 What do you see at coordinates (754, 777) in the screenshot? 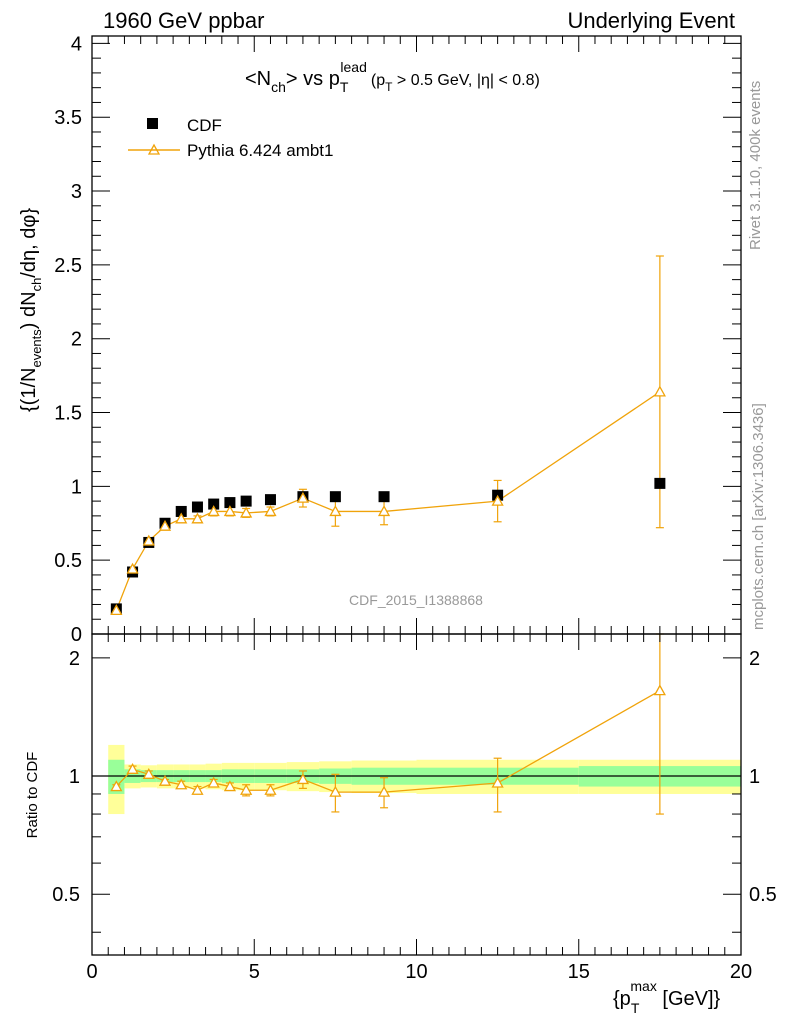
I see `ratio-y-tick-label-right: 1` at bounding box center [754, 777].